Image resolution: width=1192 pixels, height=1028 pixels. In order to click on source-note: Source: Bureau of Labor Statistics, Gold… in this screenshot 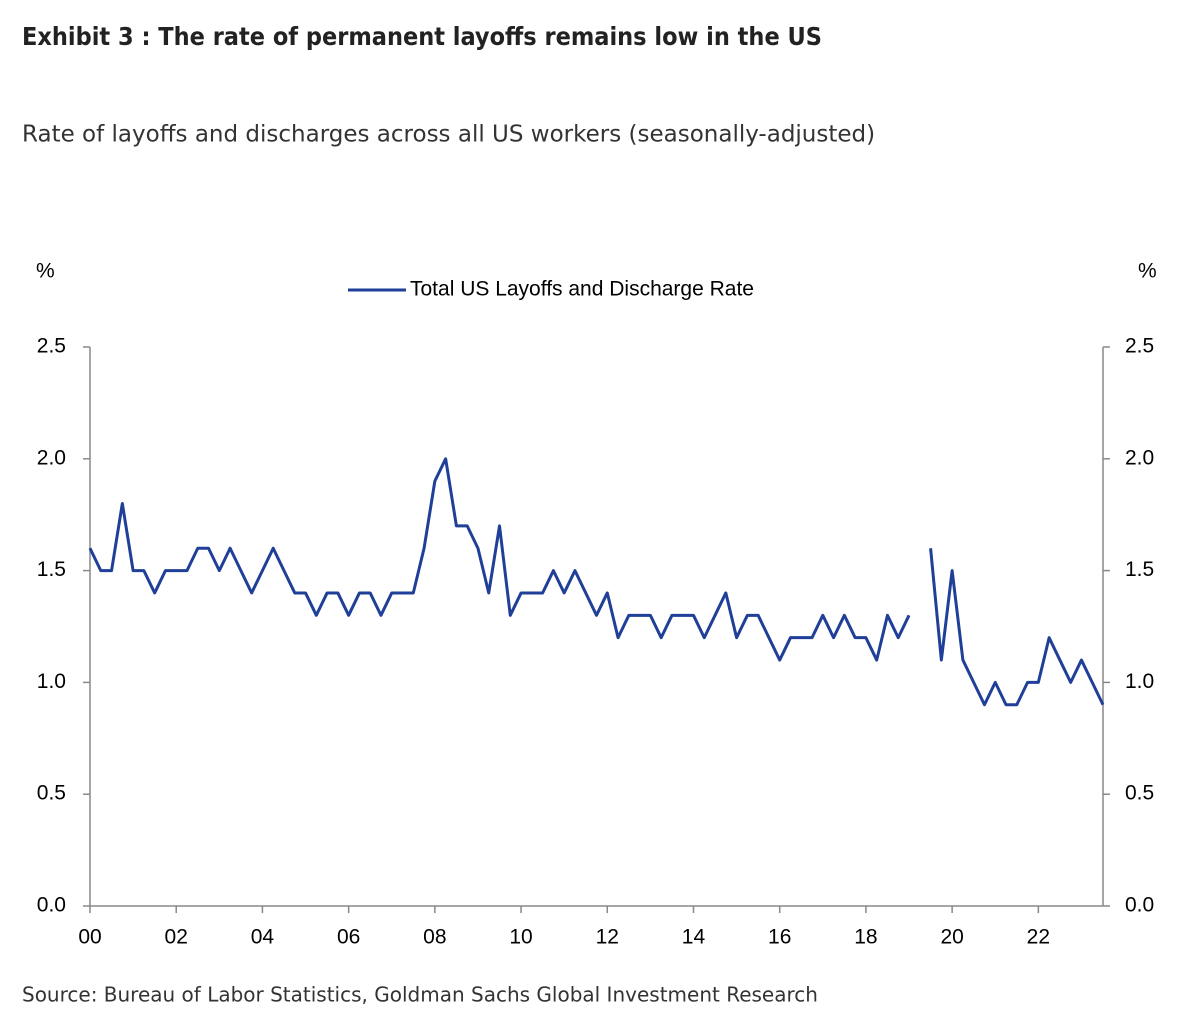, I will do `click(420, 995)`.